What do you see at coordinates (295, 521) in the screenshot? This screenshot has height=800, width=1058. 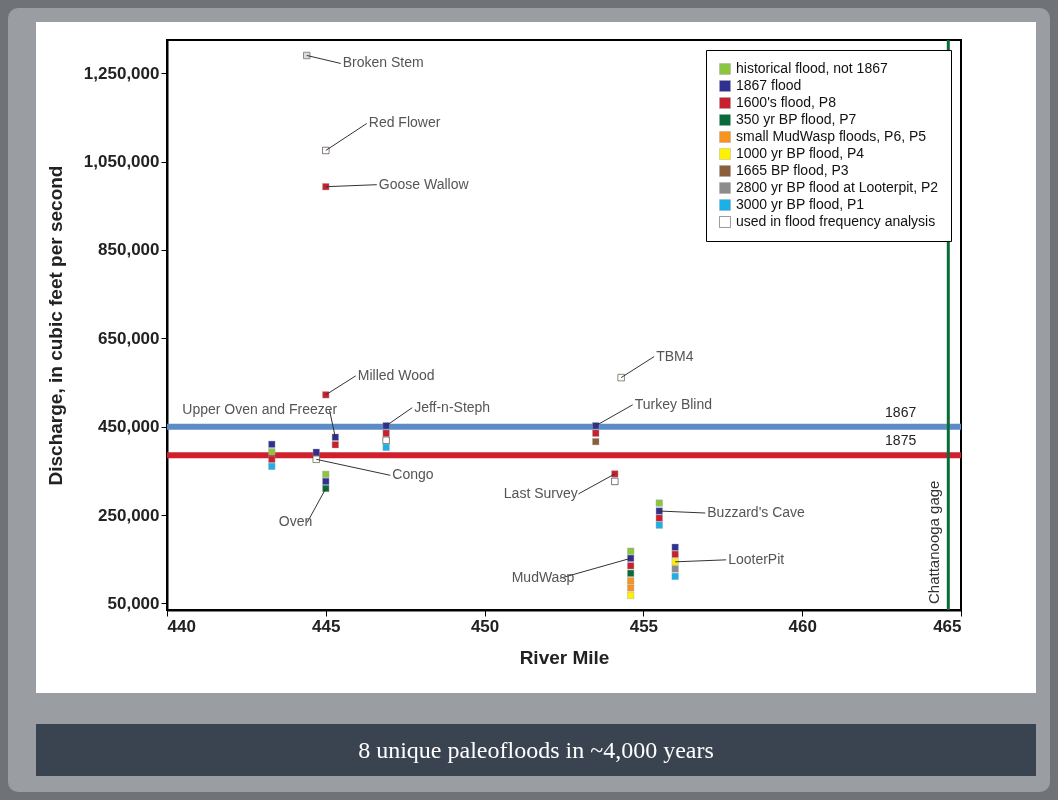 I see `annotation: Oven` at bounding box center [295, 521].